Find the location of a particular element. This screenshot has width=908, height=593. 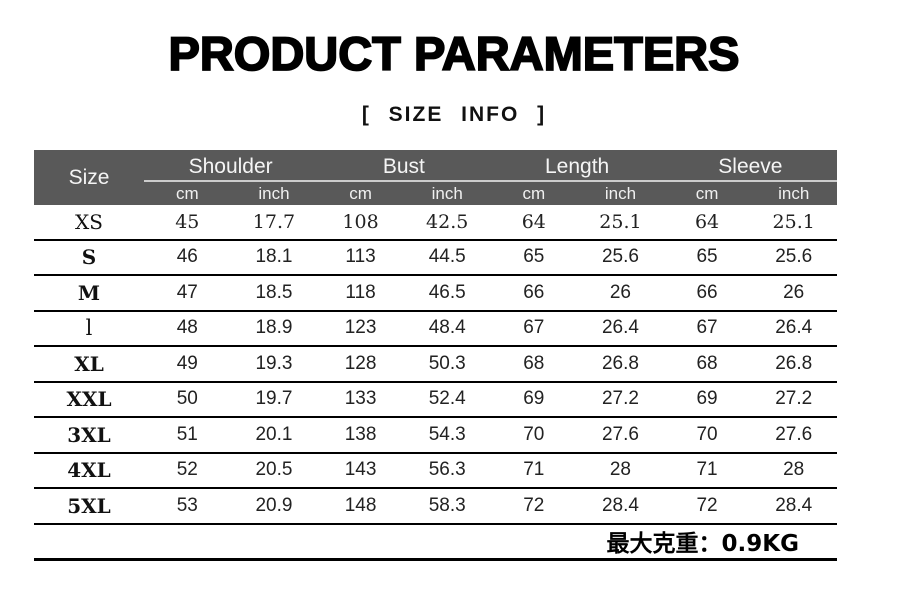

cell-bust-cm: 118 is located at coordinates (360, 292).